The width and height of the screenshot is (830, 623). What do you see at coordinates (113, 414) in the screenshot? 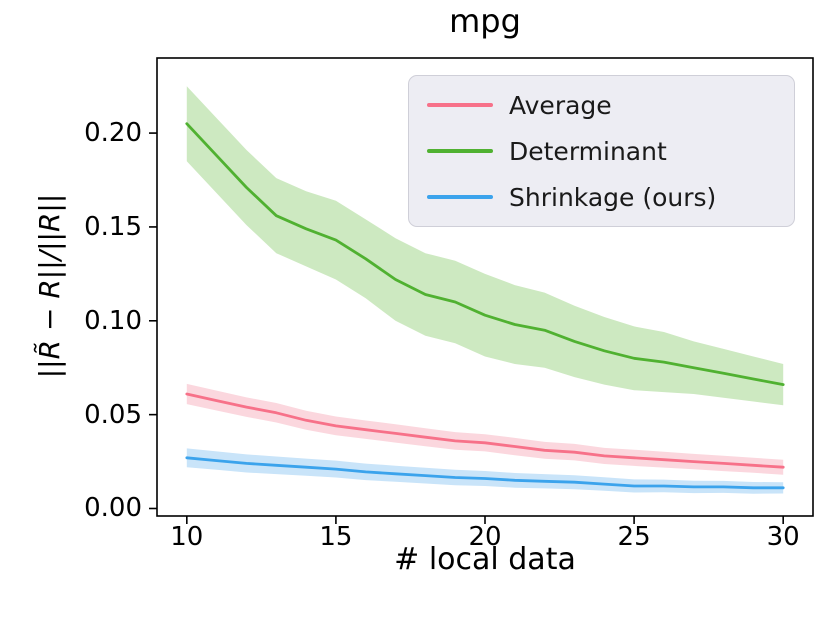
I see `y-tick-label: 0.05` at bounding box center [113, 414].